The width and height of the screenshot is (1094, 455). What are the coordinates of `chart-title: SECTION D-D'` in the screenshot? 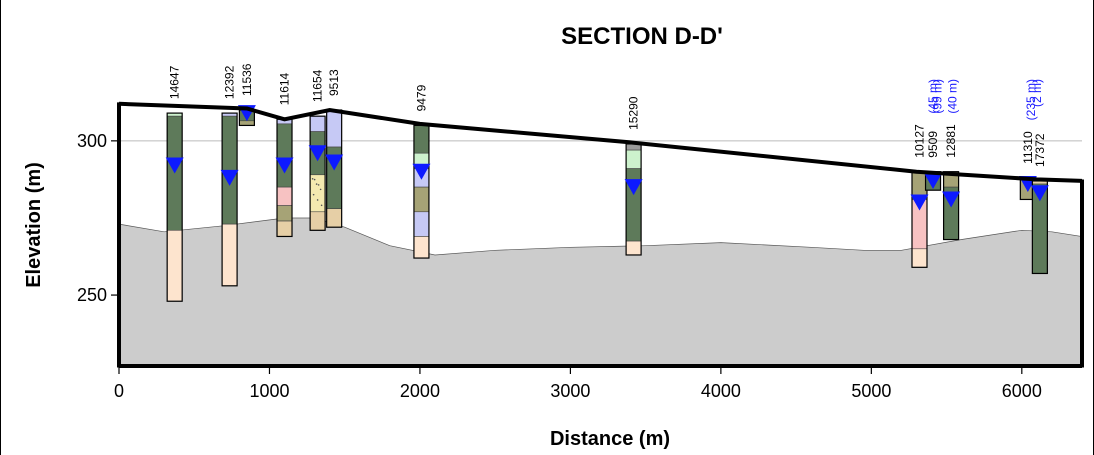 It's located at (642, 36).